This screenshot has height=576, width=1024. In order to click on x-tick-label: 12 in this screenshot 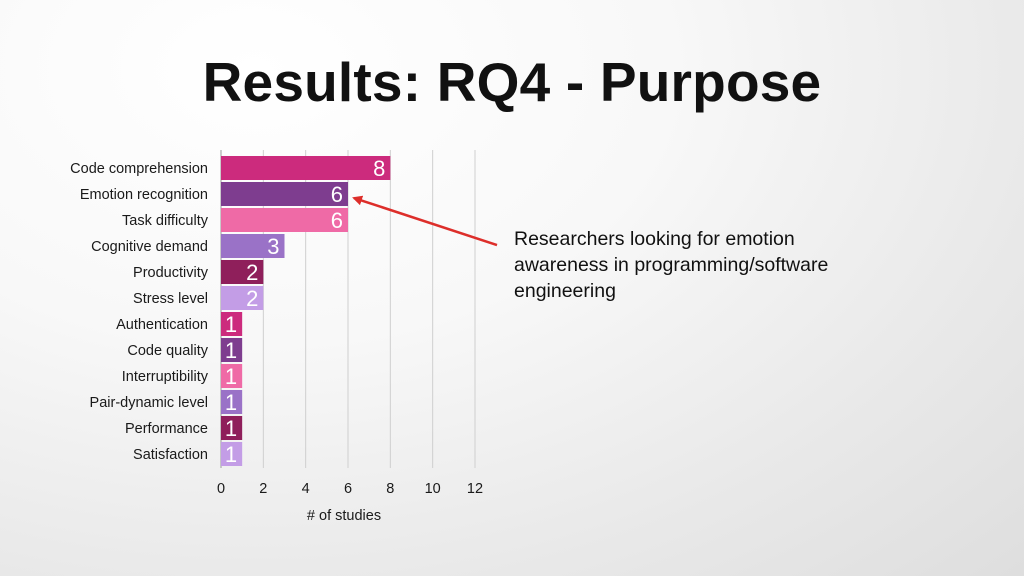, I will do `click(475, 489)`.